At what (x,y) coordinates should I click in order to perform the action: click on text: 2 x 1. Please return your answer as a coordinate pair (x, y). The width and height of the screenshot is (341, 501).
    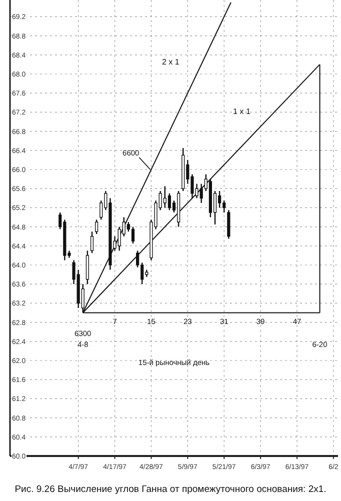
    Looking at the image, I should click on (171, 61).